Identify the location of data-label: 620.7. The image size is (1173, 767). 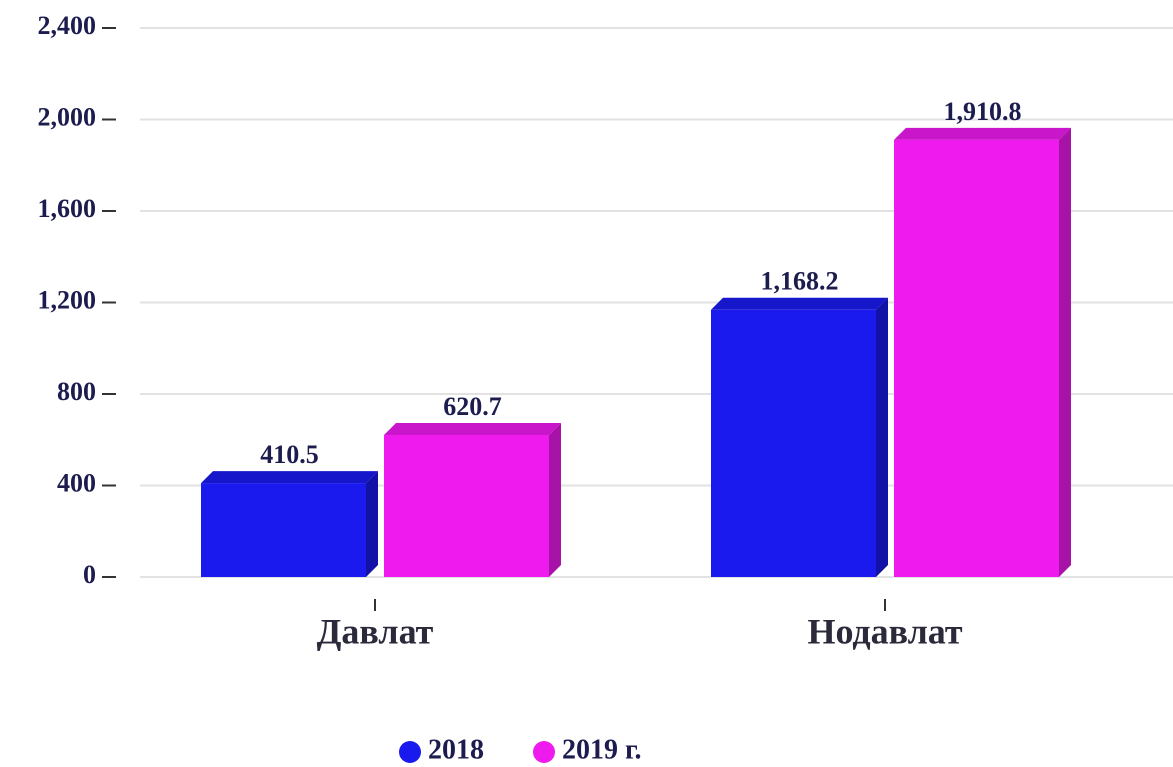
(472, 406).